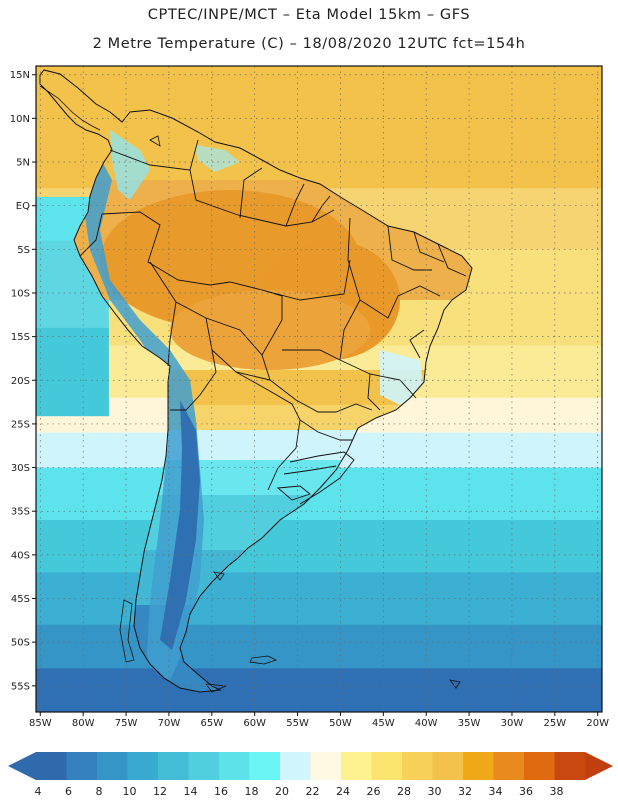 The image size is (618, 800). I want to click on lat-tick-label: 5S, so click(23, 250).